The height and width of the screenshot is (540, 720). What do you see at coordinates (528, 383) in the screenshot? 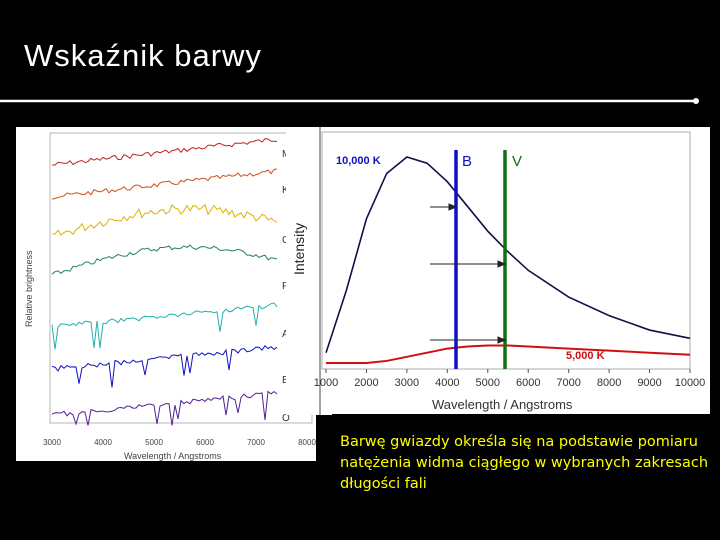
I see `right-x-tick-label: 6000` at bounding box center [528, 383].